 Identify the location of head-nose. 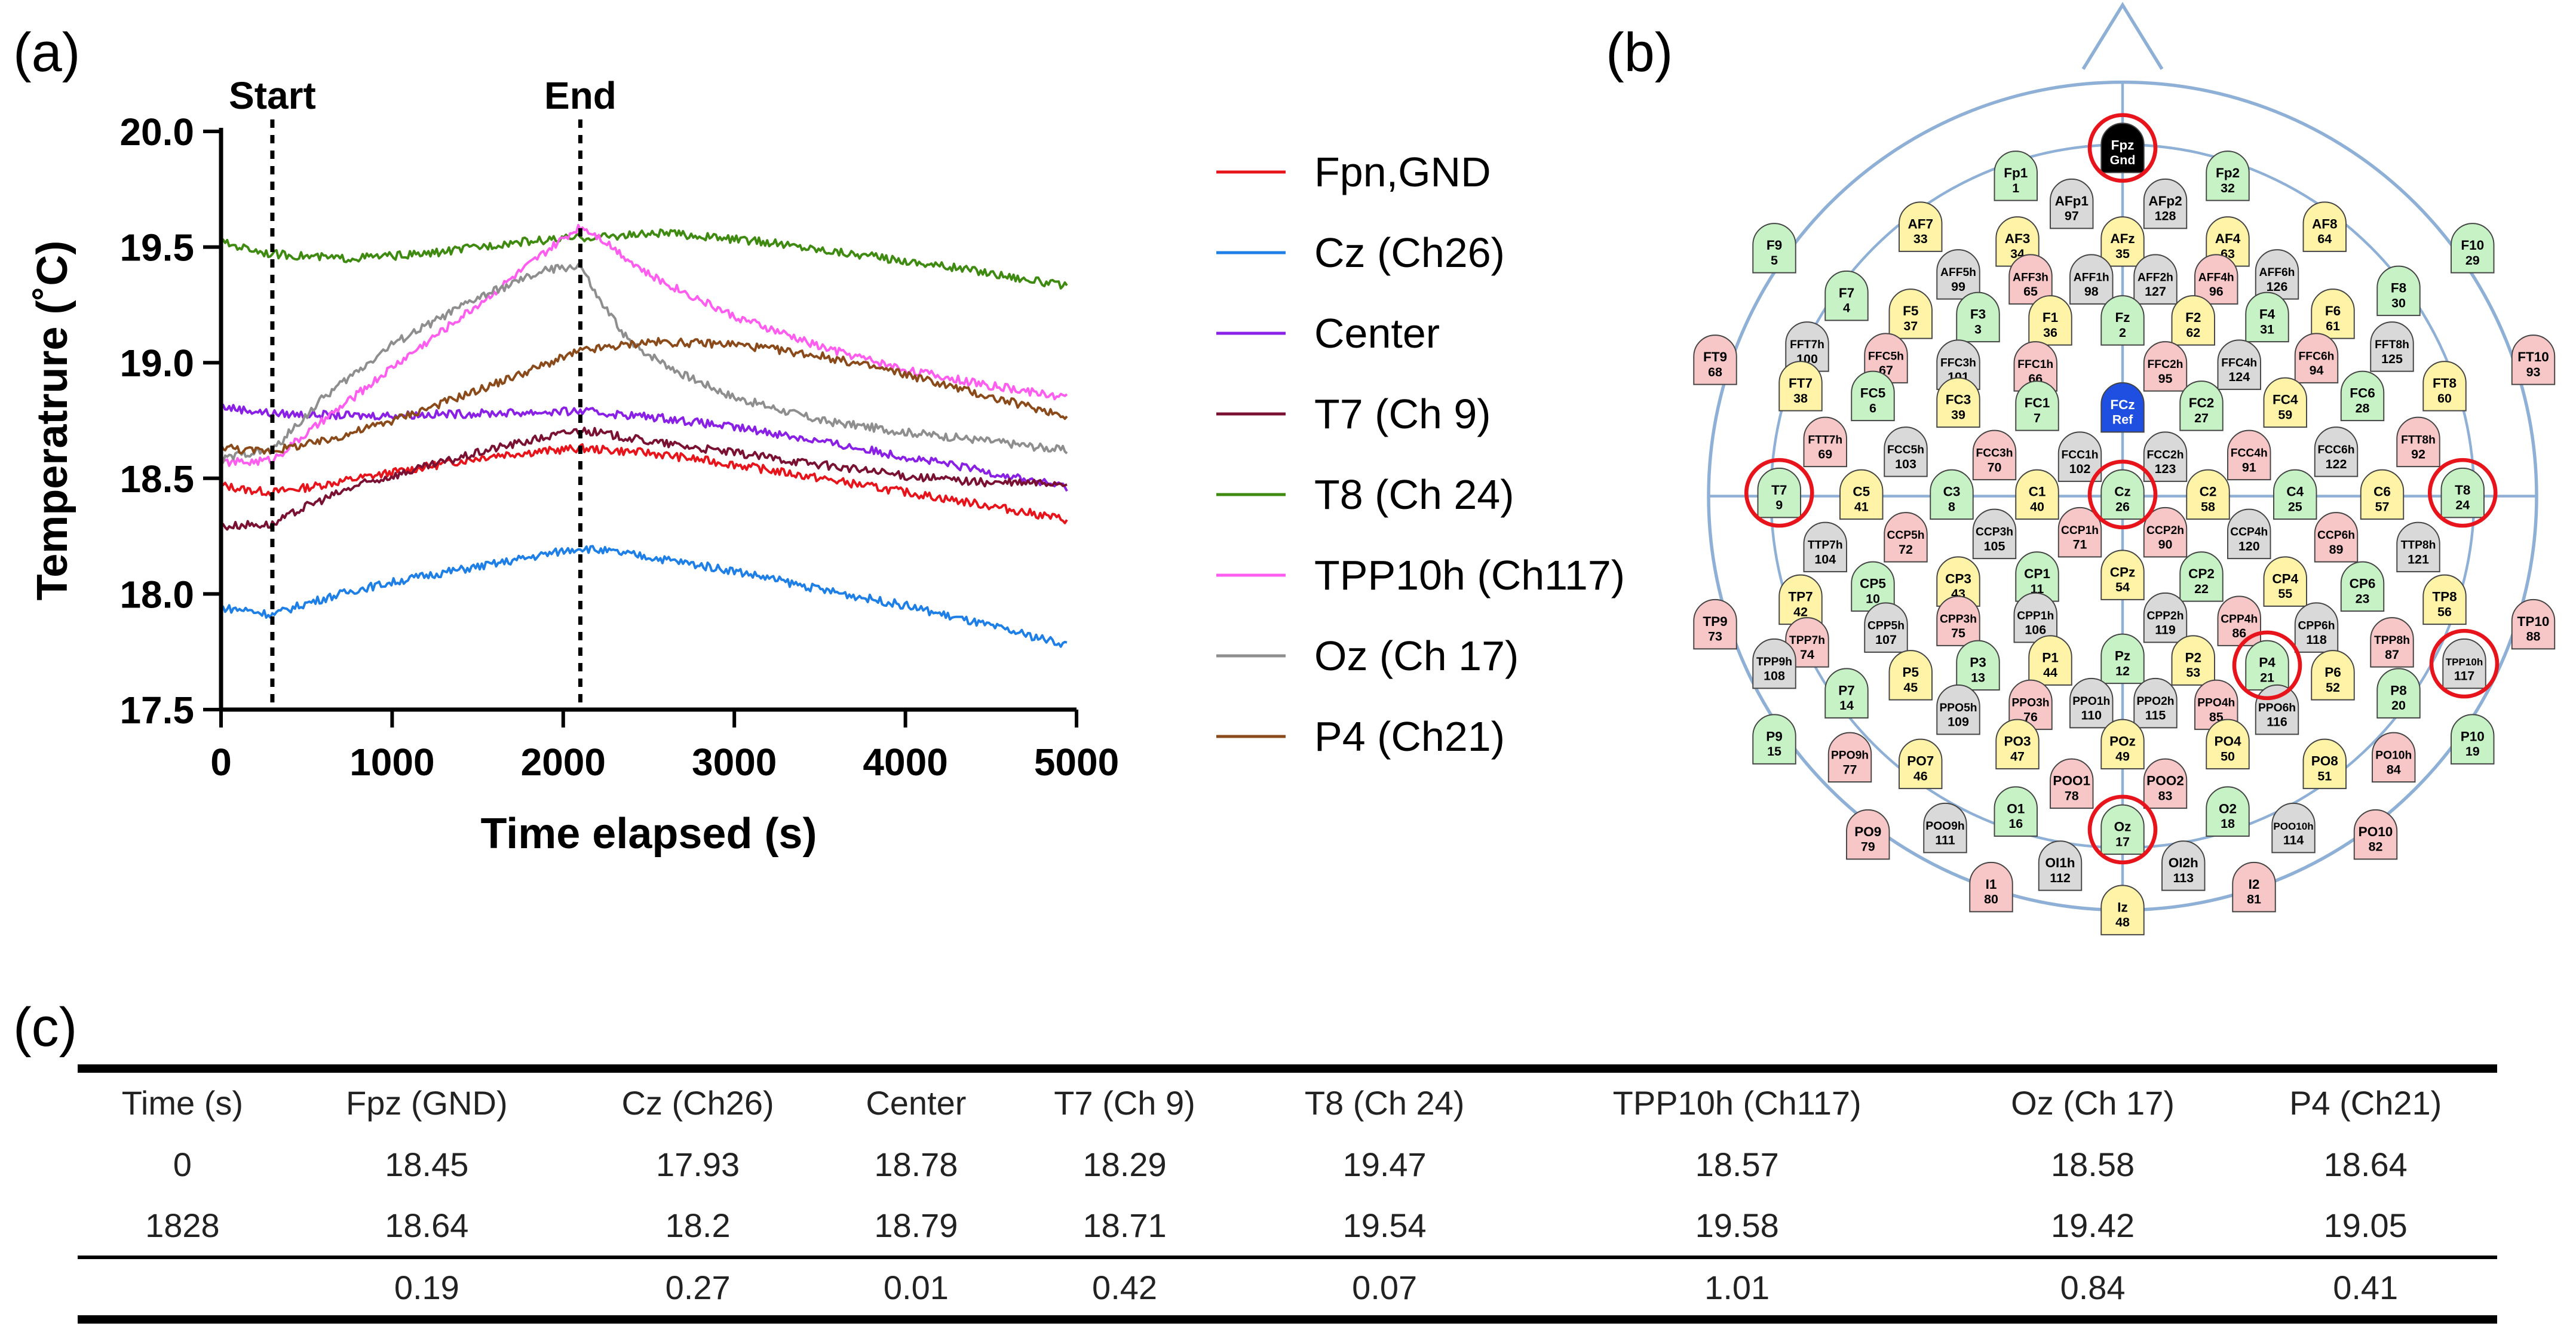
(2122, 36).